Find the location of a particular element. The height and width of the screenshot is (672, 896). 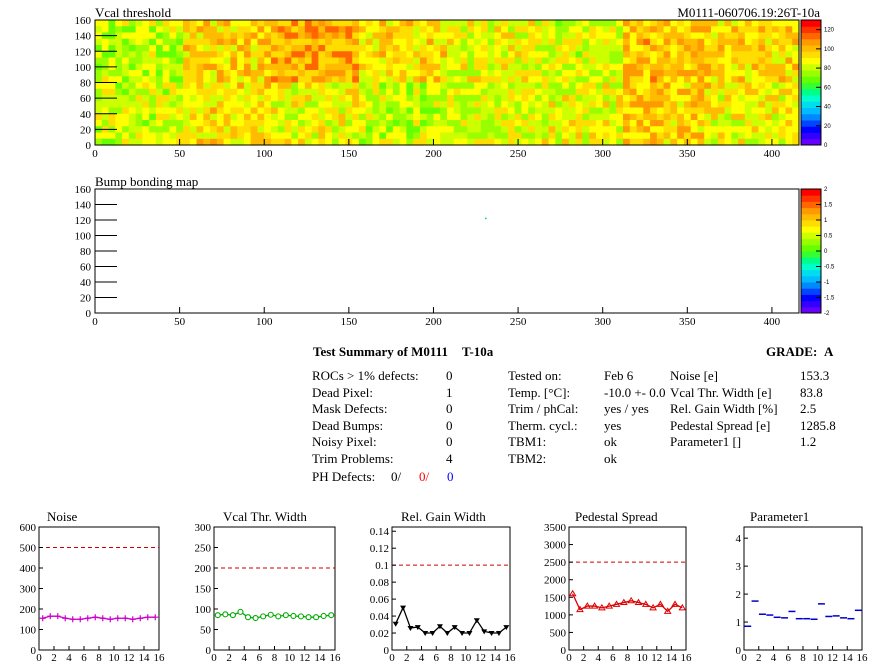

undefined-xlabel-6: 300 is located at coordinates (602, 322).